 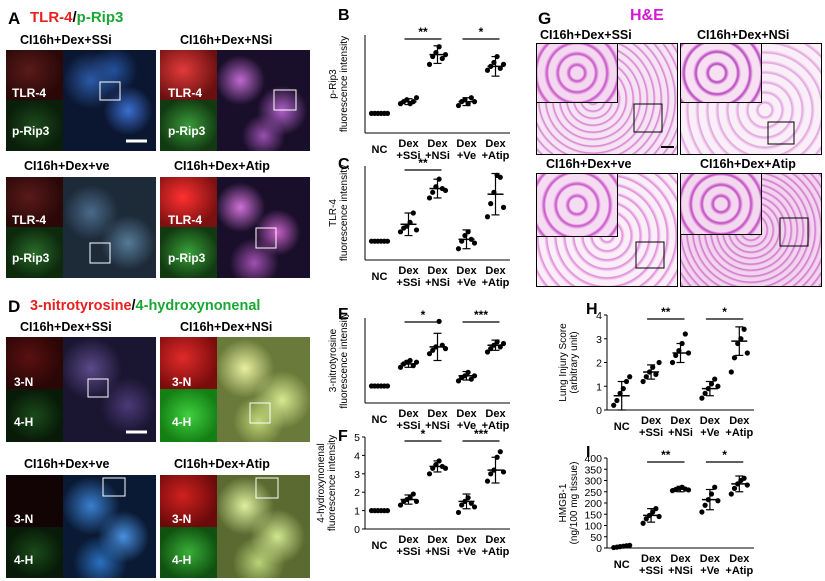 I want to click on chart-b-significance-label: *, so click(x=481, y=32).